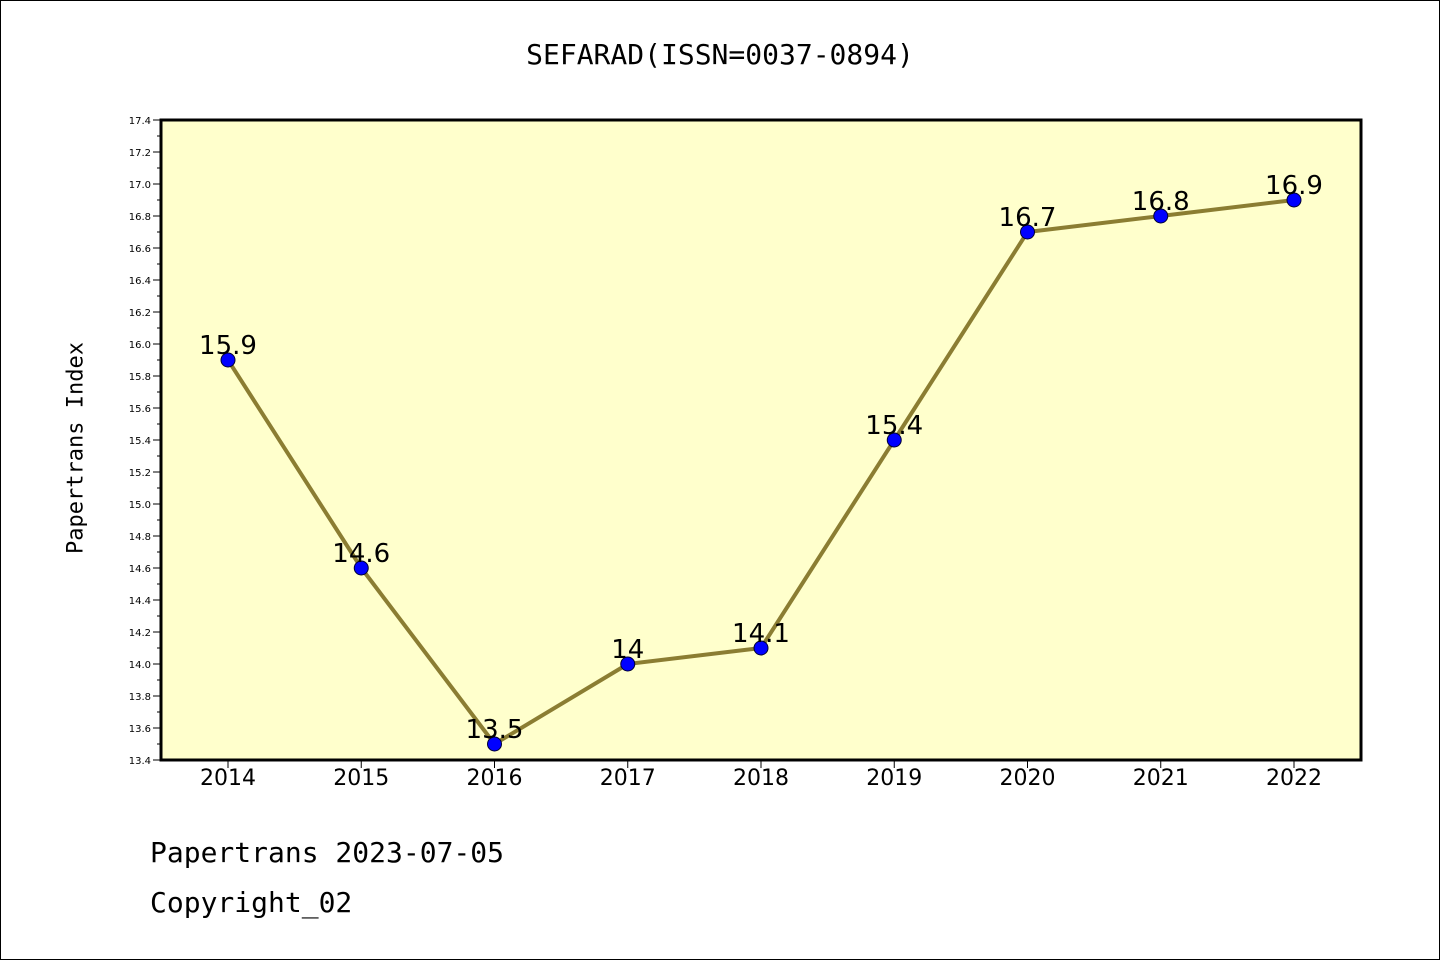 Image resolution: width=1440 pixels, height=960 pixels. I want to click on y-tick-label: 15.2, so click(140, 473).